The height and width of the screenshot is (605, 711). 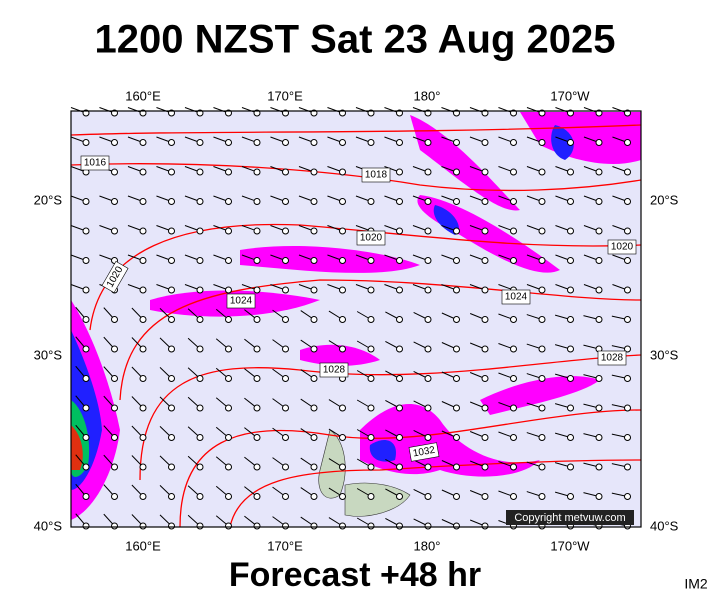 What do you see at coordinates (143, 95) in the screenshot?
I see `lon-label: 160°E` at bounding box center [143, 95].